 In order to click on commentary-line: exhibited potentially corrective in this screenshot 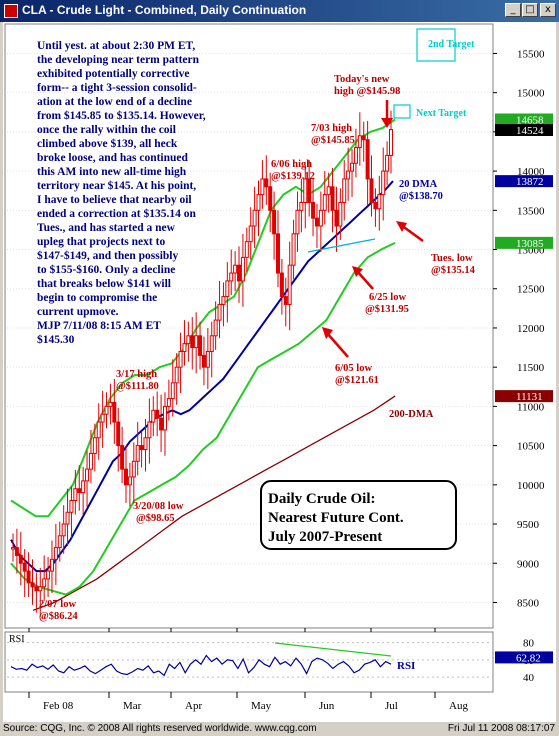, I will do `click(113, 74)`.